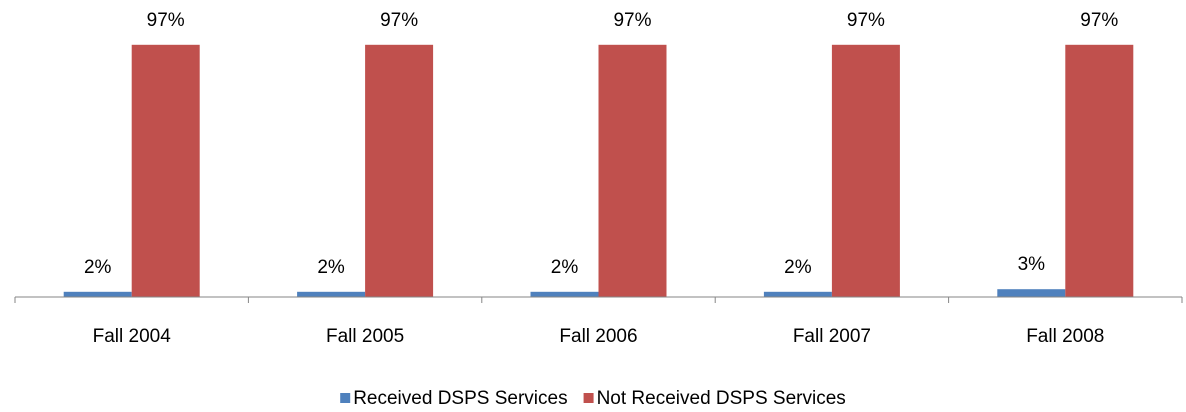  What do you see at coordinates (460, 398) in the screenshot?
I see `legend-label: Received DSPS Services` at bounding box center [460, 398].